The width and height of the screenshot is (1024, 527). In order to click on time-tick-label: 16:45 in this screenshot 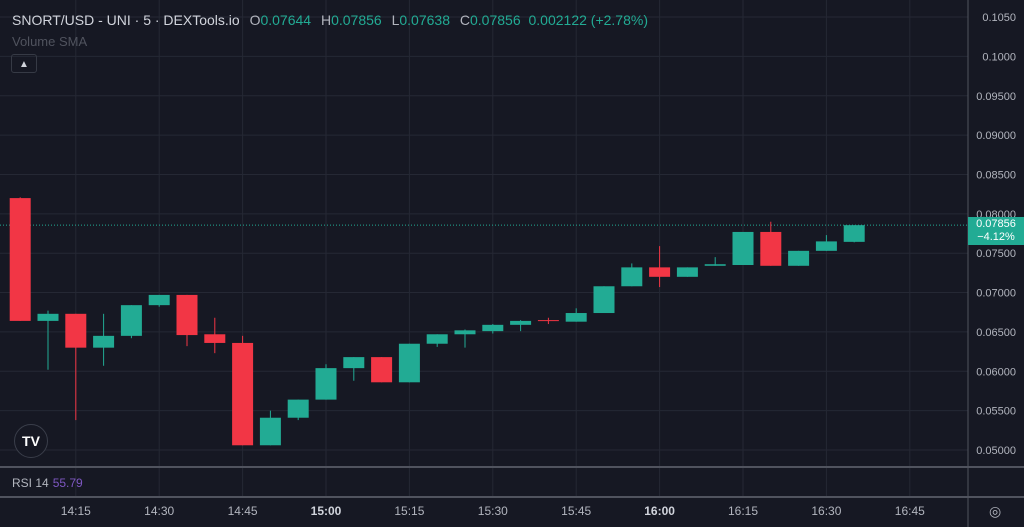, I will do `click(910, 511)`.